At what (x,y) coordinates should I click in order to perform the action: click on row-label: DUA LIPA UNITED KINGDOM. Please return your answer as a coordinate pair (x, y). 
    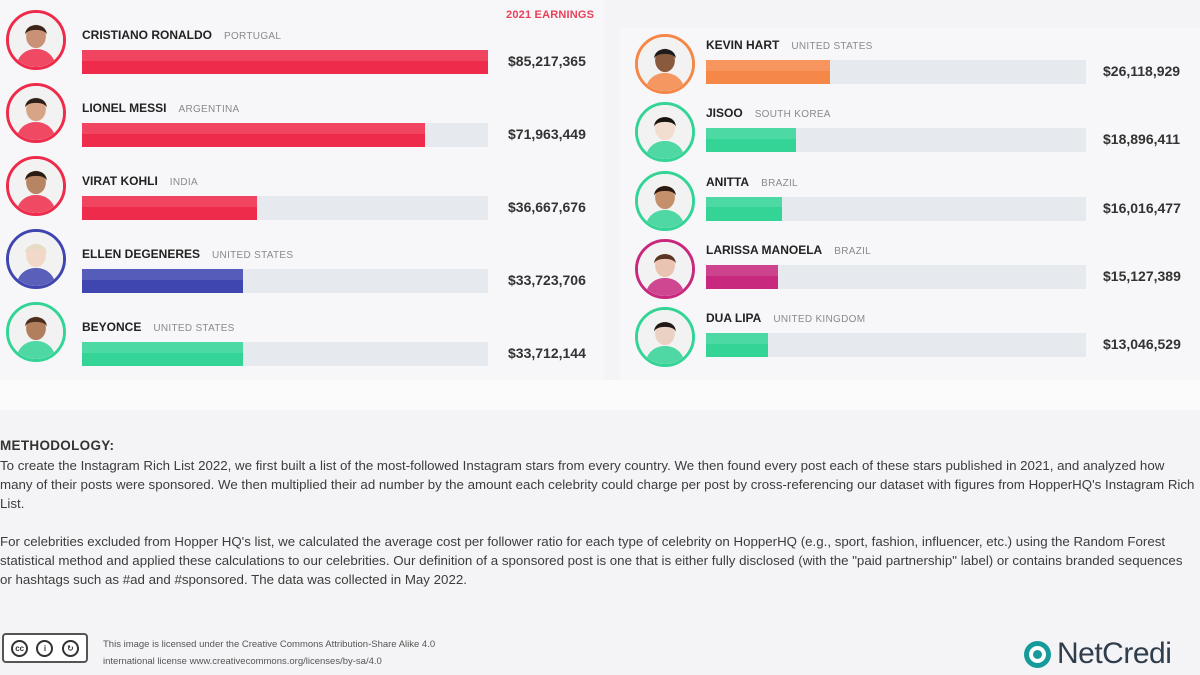
    Looking at the image, I should click on (785, 318).